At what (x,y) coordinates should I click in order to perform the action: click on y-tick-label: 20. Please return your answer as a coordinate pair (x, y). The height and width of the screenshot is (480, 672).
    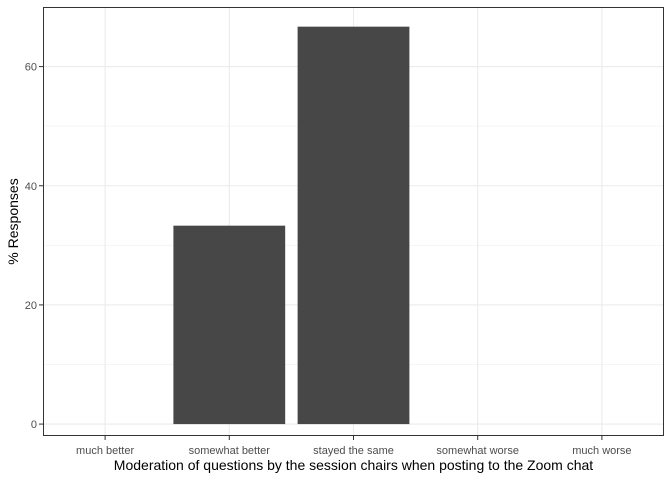
    Looking at the image, I should click on (31, 306).